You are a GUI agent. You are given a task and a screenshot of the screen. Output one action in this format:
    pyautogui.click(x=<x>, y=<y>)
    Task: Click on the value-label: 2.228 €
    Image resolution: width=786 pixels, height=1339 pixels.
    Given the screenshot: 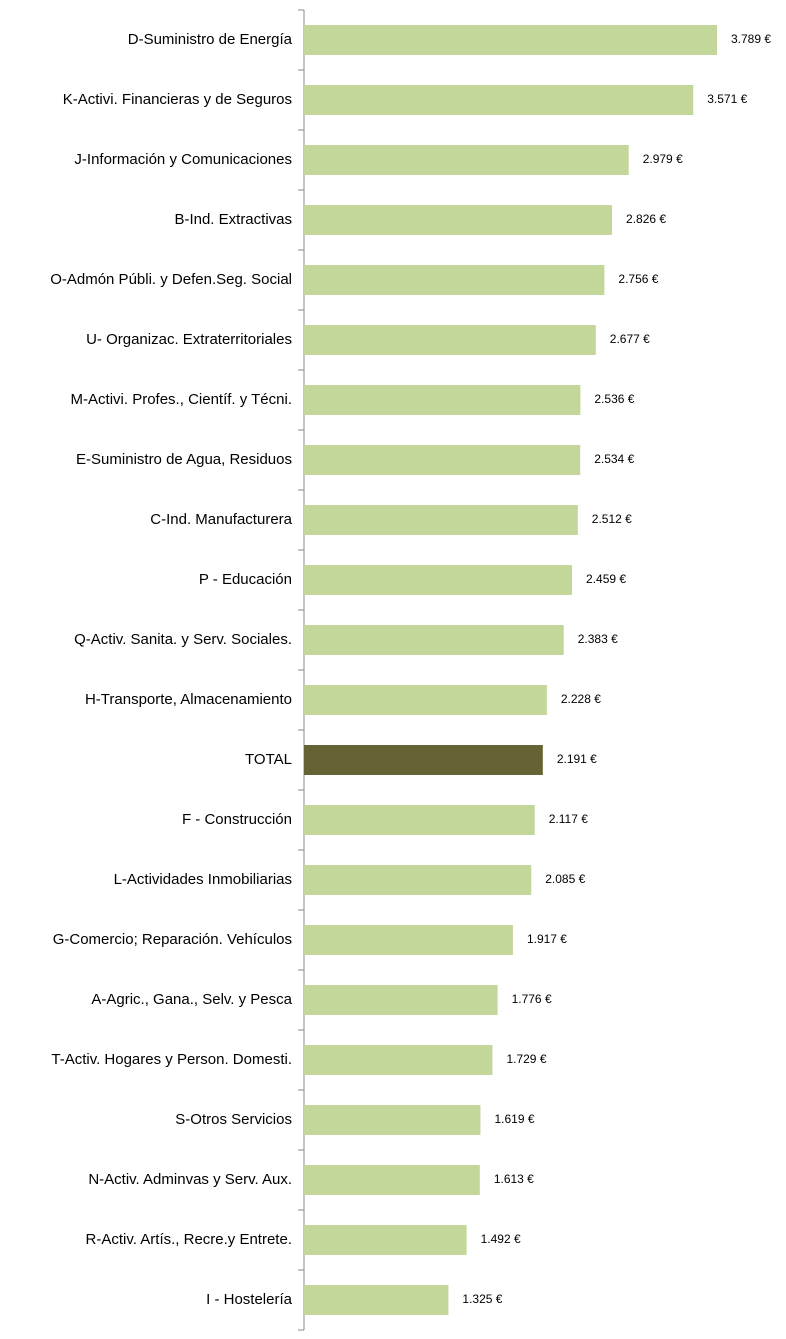 What is the action you would take?
    pyautogui.click(x=581, y=699)
    